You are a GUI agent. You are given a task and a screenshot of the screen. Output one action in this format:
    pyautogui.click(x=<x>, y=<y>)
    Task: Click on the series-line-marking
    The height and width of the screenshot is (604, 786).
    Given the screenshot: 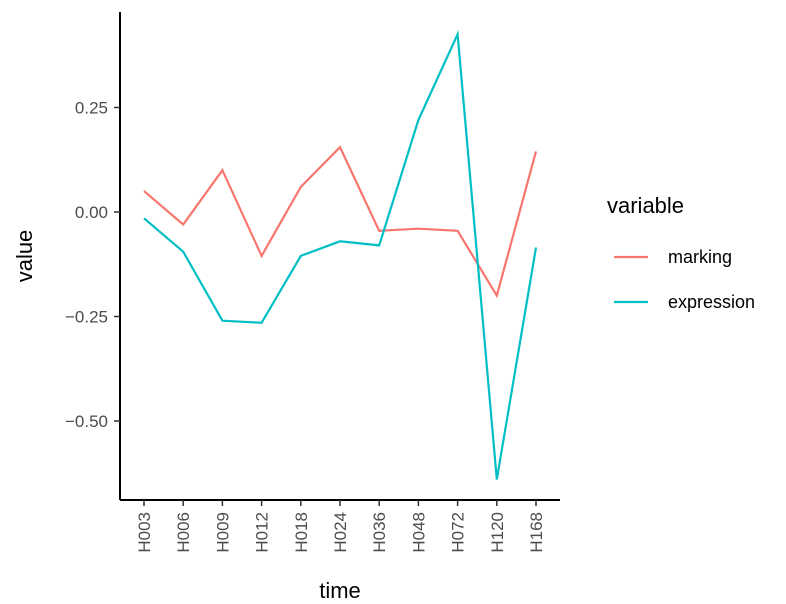 What is the action you would take?
    pyautogui.click(x=340, y=222)
    